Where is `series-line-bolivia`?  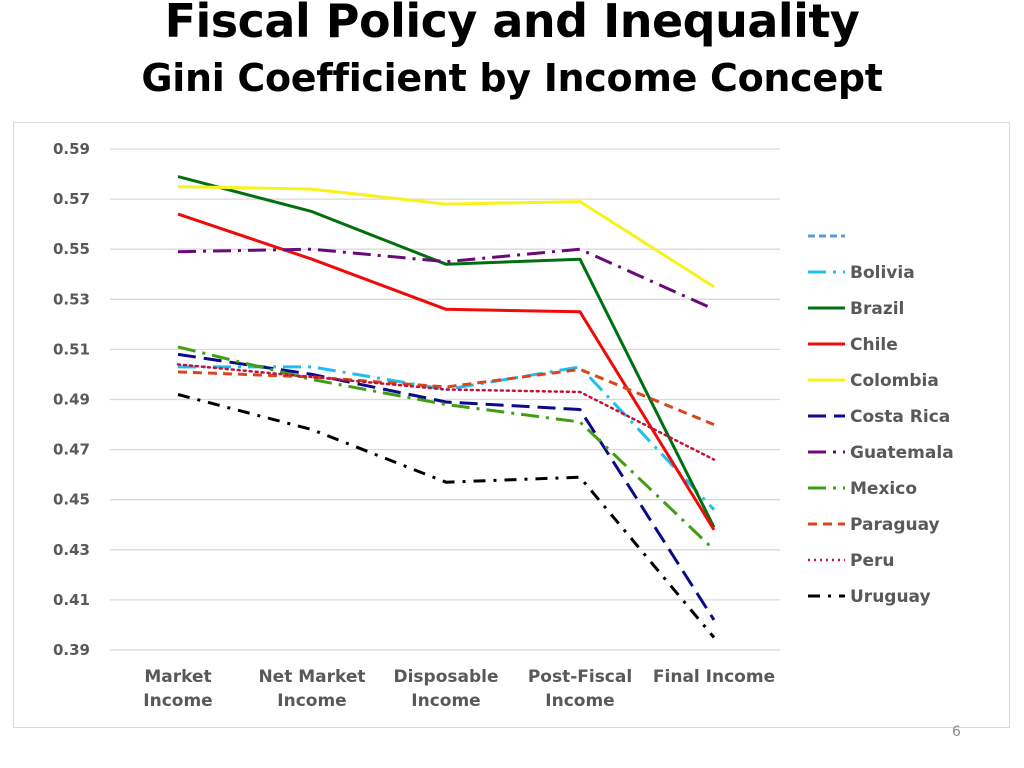 series-line-bolivia is located at coordinates (447, 438).